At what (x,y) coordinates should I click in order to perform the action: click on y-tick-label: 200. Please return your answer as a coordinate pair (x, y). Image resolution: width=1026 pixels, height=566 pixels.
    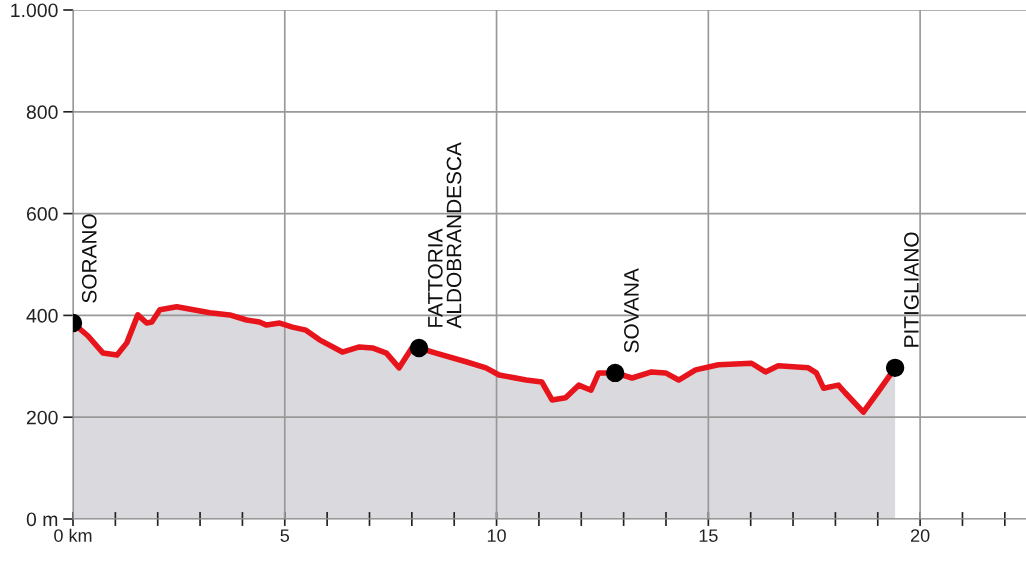
    Looking at the image, I should click on (42, 417).